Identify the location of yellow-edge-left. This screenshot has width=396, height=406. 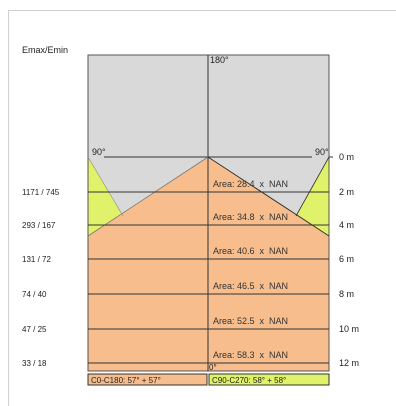
(105, 186).